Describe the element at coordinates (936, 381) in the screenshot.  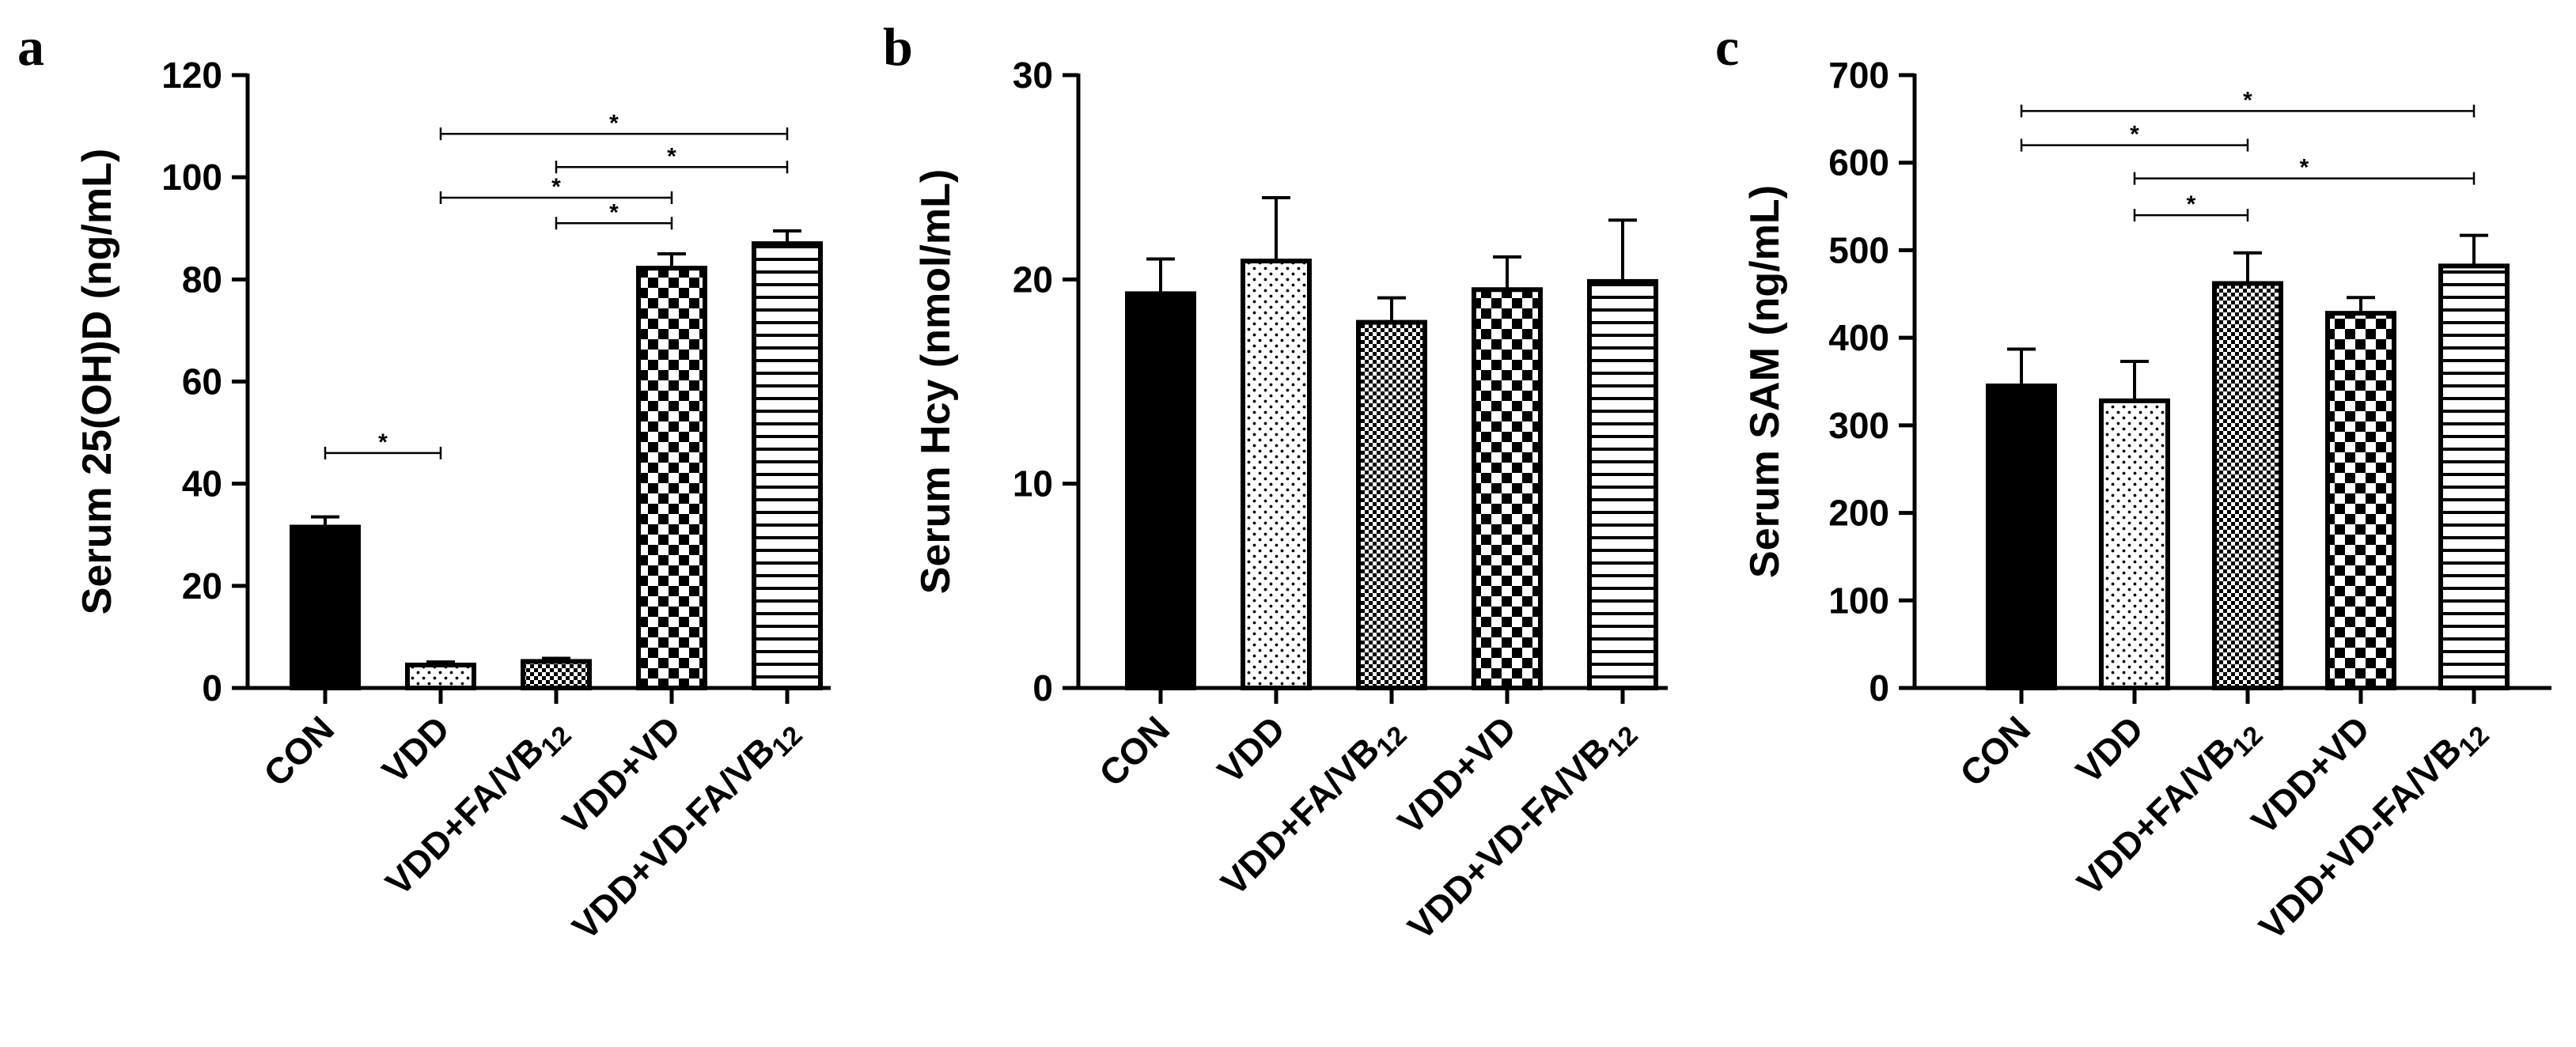
I see `panel-b-y-axis-title: Serum Hcy (nmol/mL)` at that location.